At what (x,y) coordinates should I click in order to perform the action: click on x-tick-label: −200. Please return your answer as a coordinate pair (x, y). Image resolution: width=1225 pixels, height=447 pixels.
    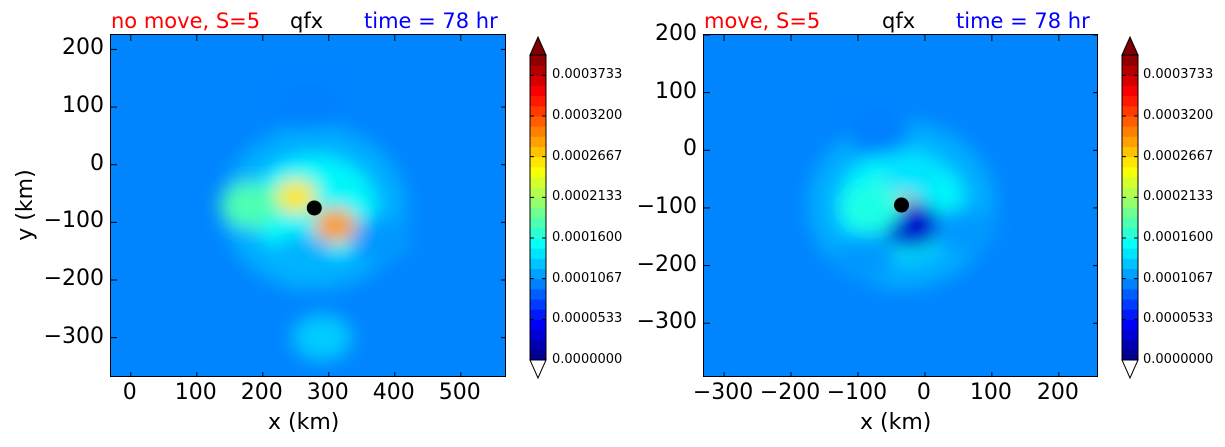
    Looking at the image, I should click on (790, 392).